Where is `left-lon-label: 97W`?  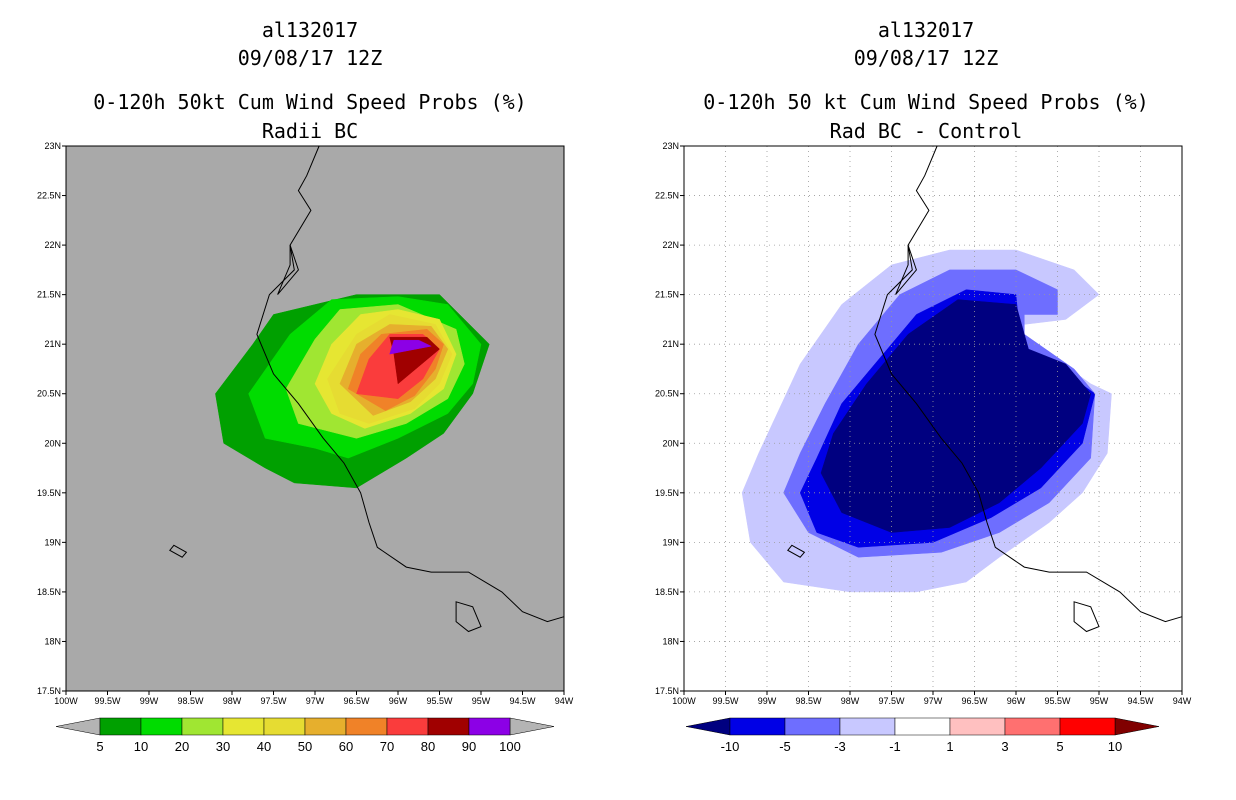
left-lon-label: 97W is located at coordinates (315, 701).